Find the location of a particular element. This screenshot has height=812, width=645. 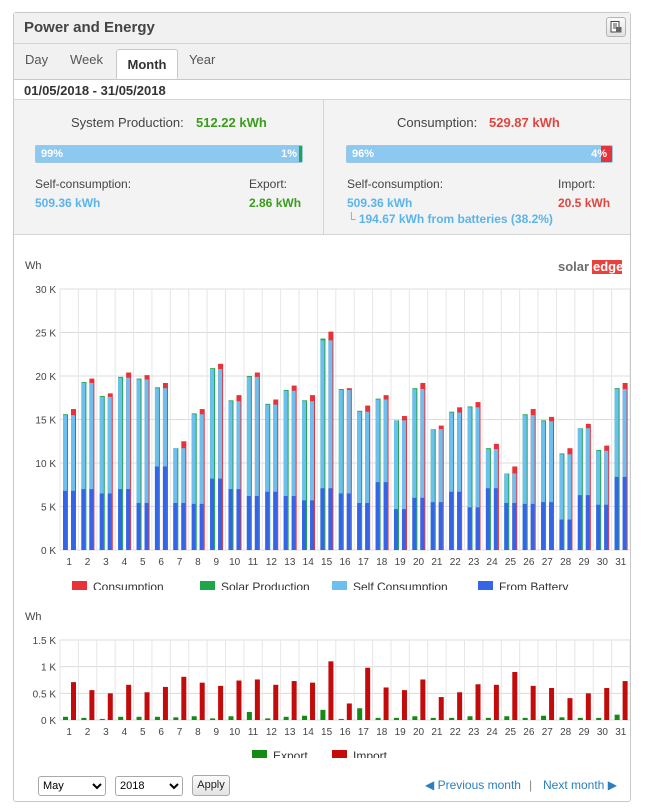

x-tick-label: 17 is located at coordinates (364, 562).